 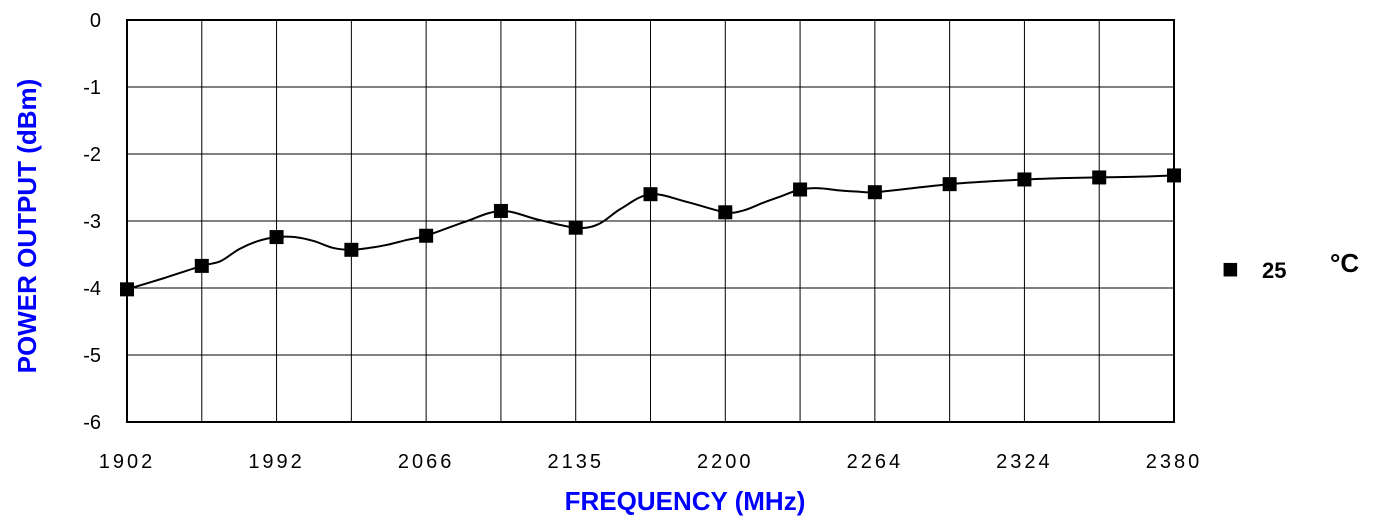 I want to click on y-tick-label: -1, so click(x=92, y=88).